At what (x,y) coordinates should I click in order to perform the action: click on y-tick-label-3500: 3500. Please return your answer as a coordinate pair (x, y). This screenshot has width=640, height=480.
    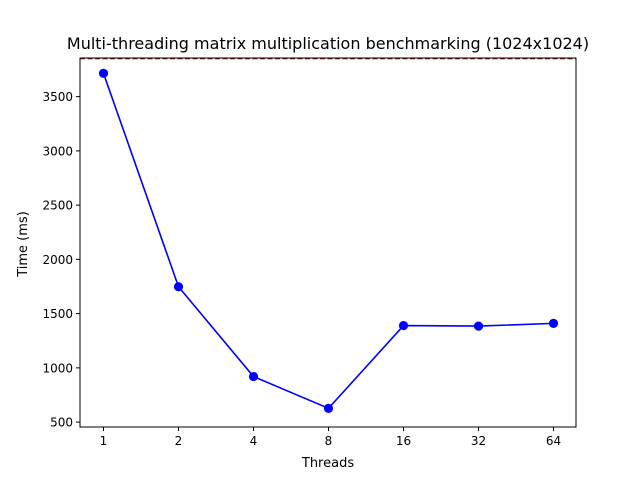
    Looking at the image, I should click on (57, 97).